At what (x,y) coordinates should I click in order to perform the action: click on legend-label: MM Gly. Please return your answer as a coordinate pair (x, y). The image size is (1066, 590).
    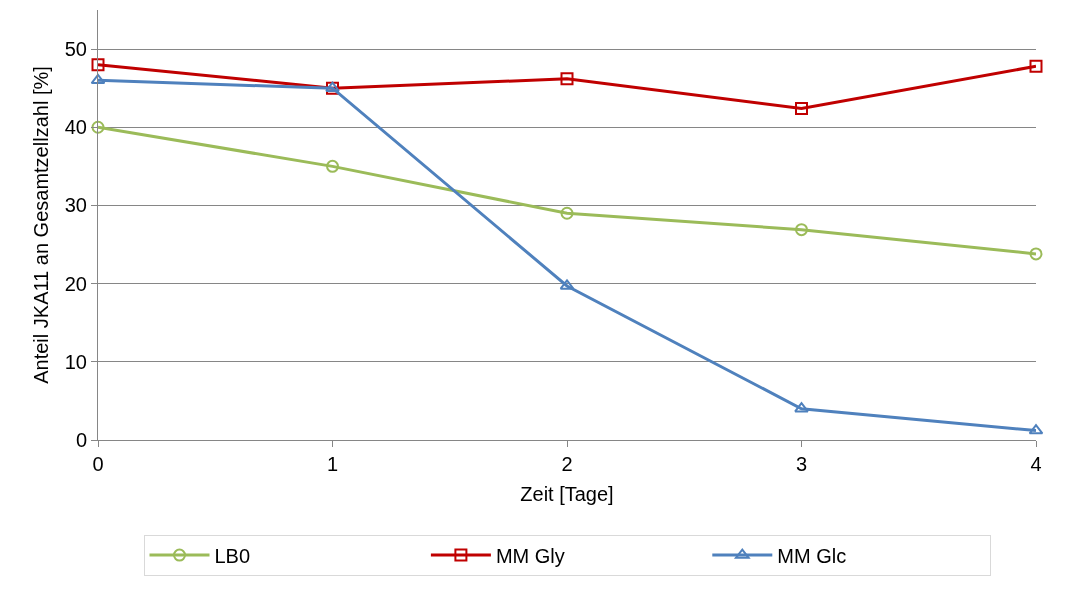
    Looking at the image, I should click on (530, 555).